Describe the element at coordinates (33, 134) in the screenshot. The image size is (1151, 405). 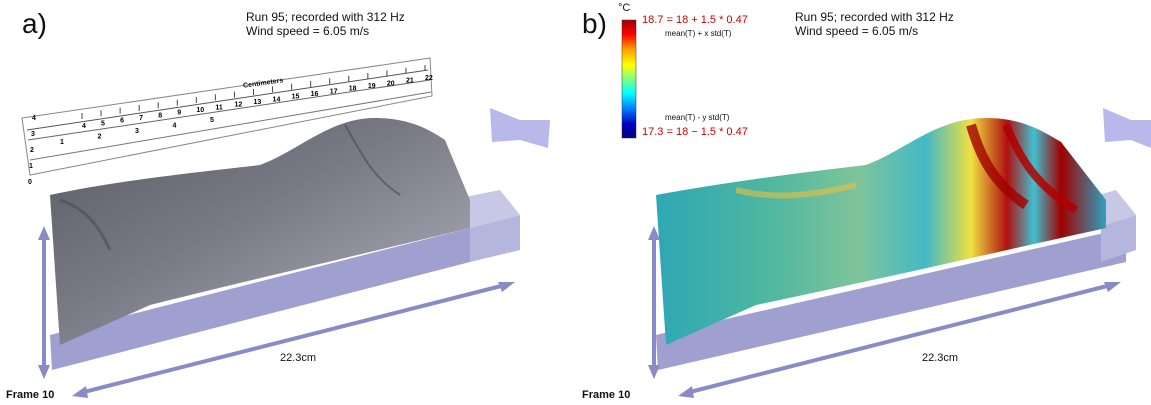
I see `ruler-side-label: 3` at that location.